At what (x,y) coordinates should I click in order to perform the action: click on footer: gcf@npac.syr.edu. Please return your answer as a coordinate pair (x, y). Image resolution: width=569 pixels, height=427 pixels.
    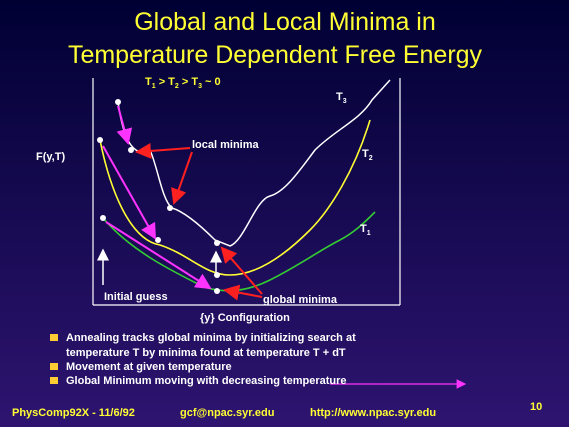
    Looking at the image, I should click on (227, 413).